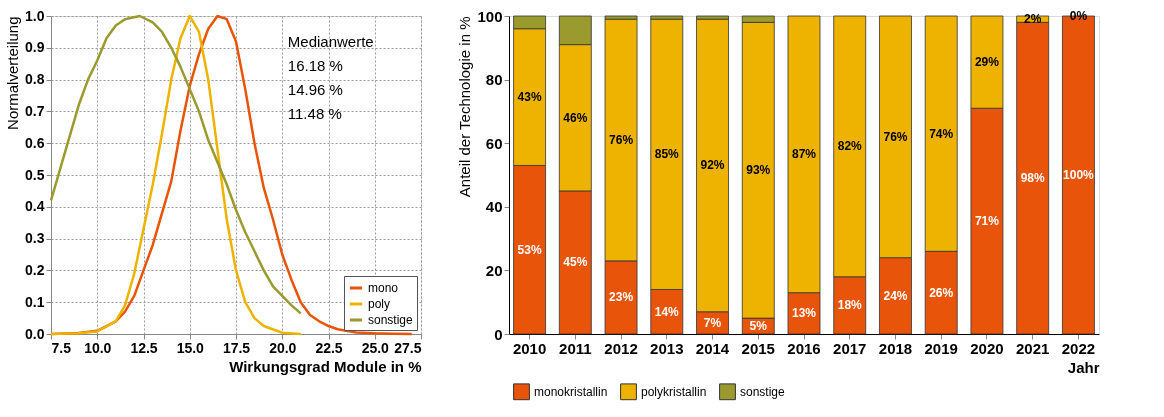 The height and width of the screenshot is (417, 1164). What do you see at coordinates (144, 347) in the screenshot?
I see `x-tick-label: 12.5` at bounding box center [144, 347].